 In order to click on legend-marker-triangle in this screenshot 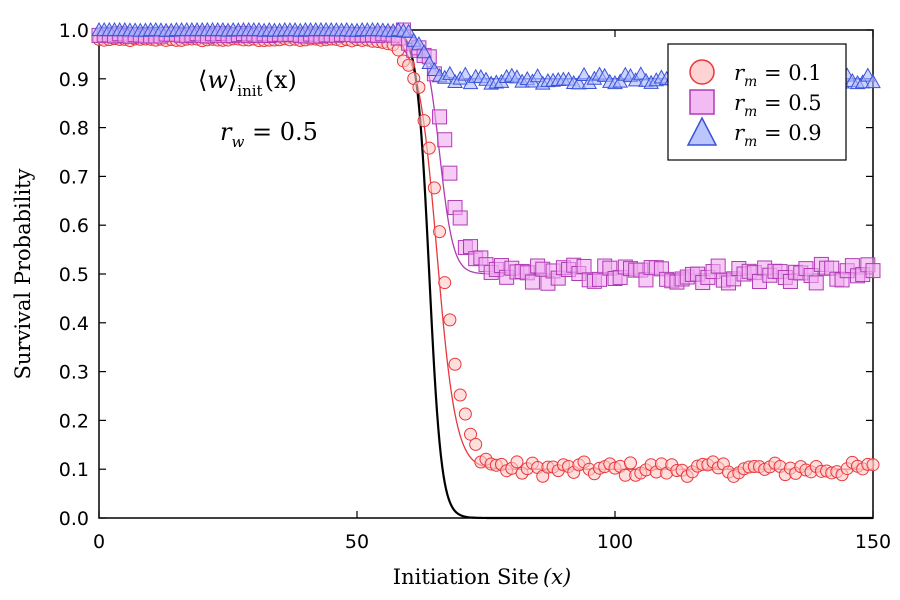, I will do `click(702, 131)`.